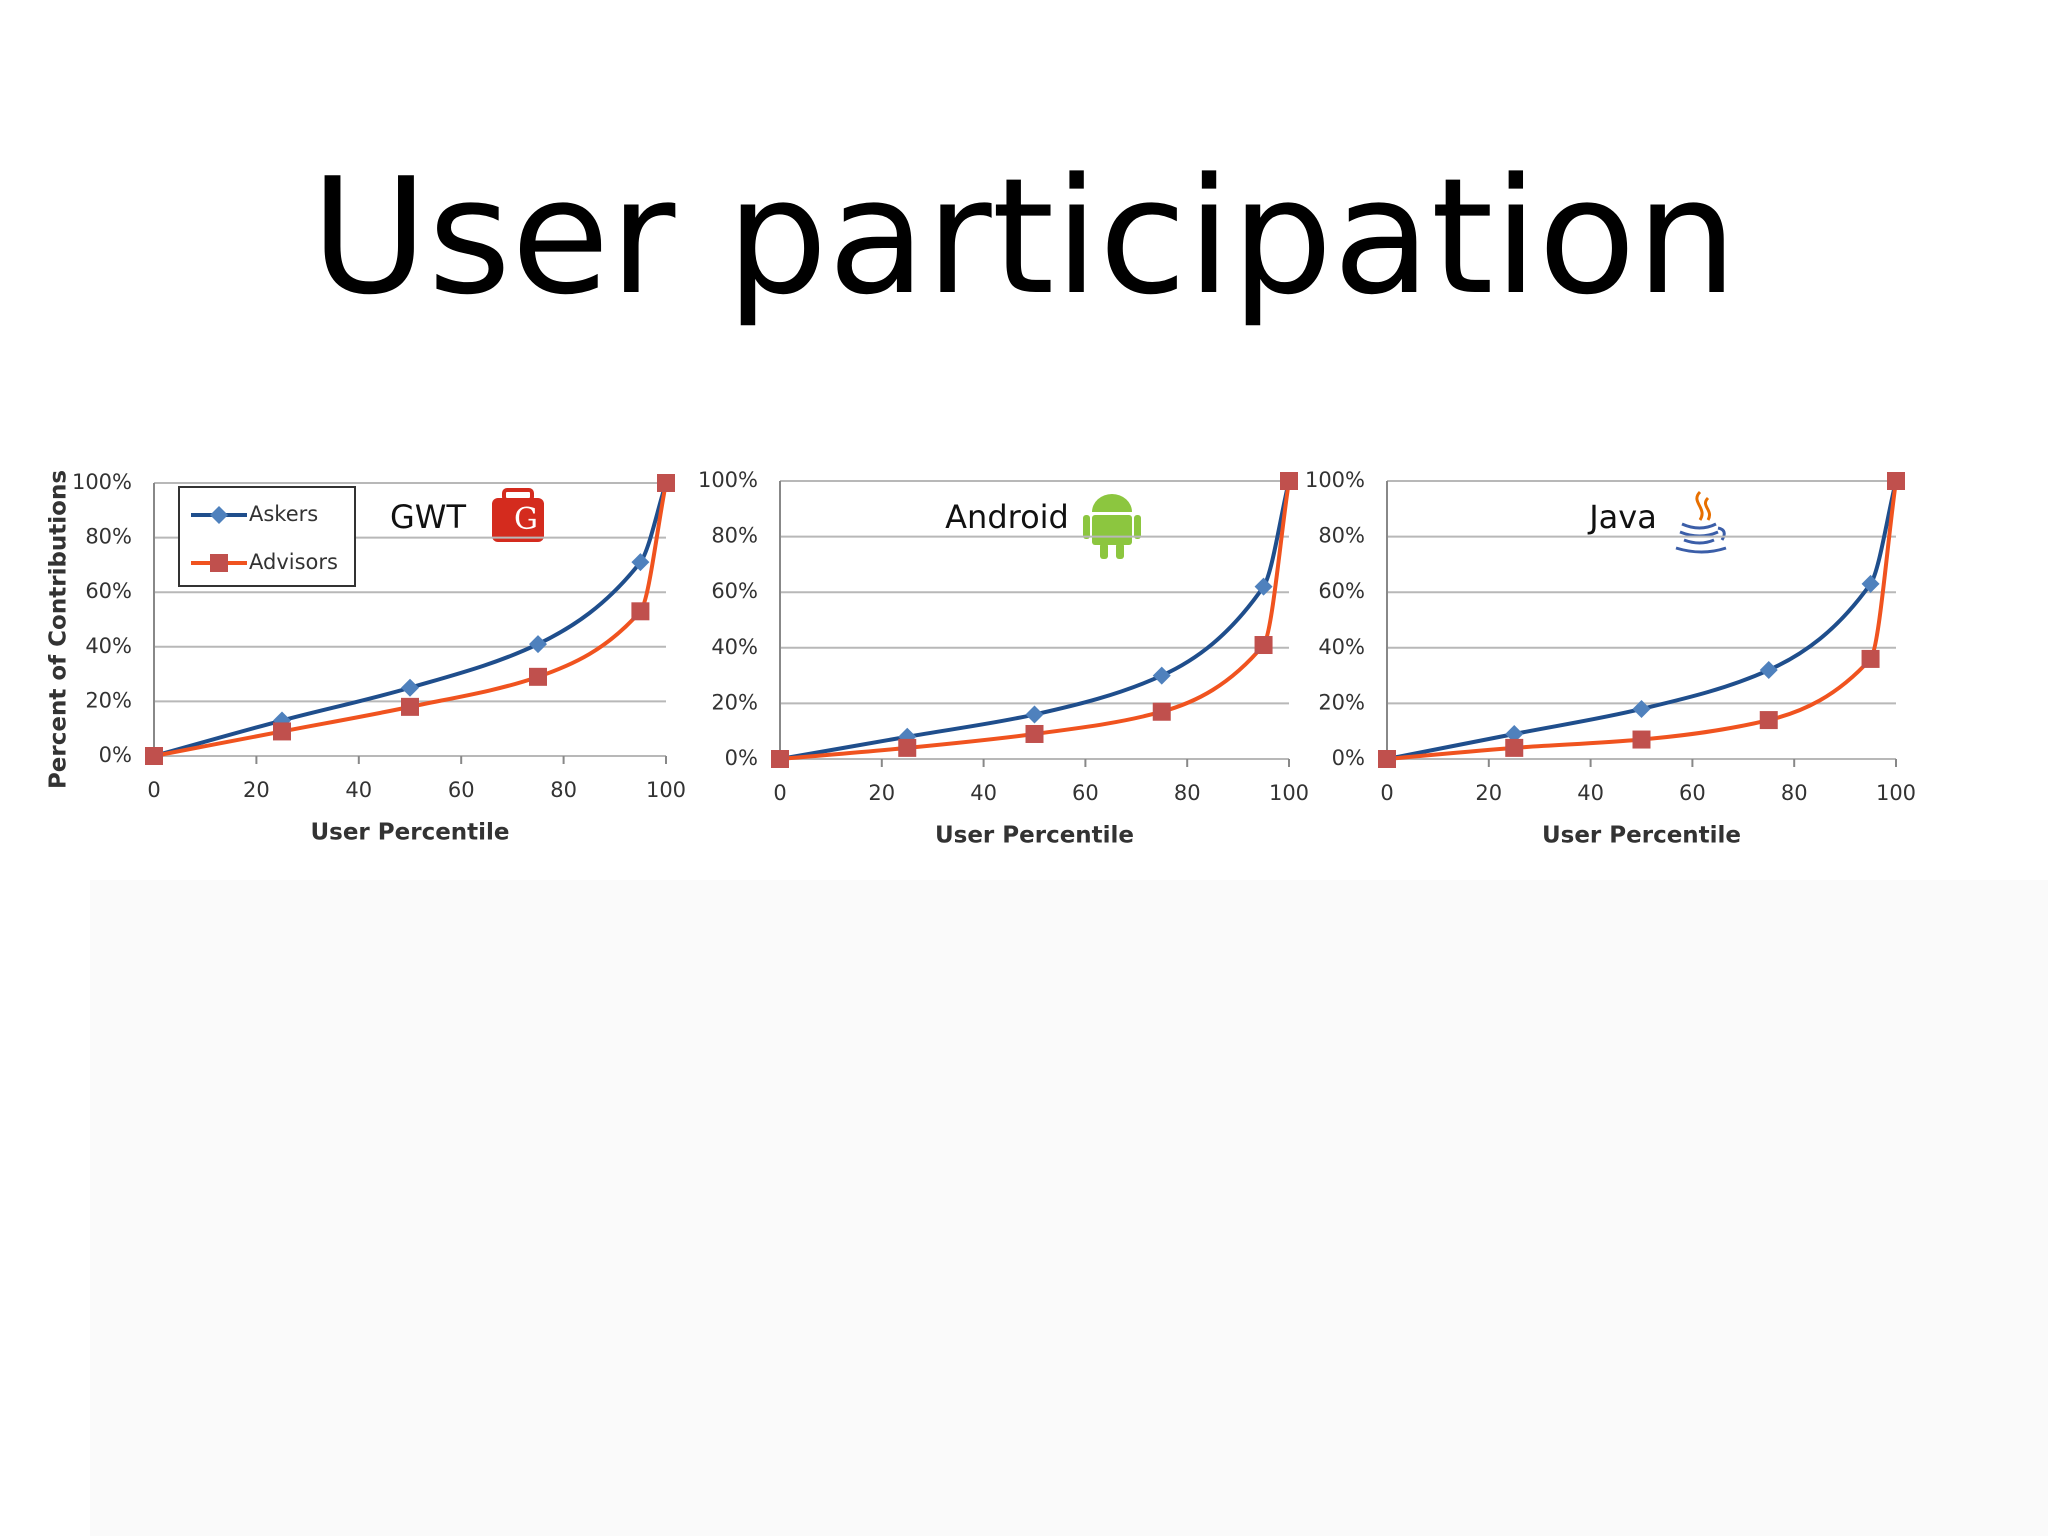 The width and height of the screenshot is (2048, 1536). I want to click on chart-title: Java, so click(1622, 517).